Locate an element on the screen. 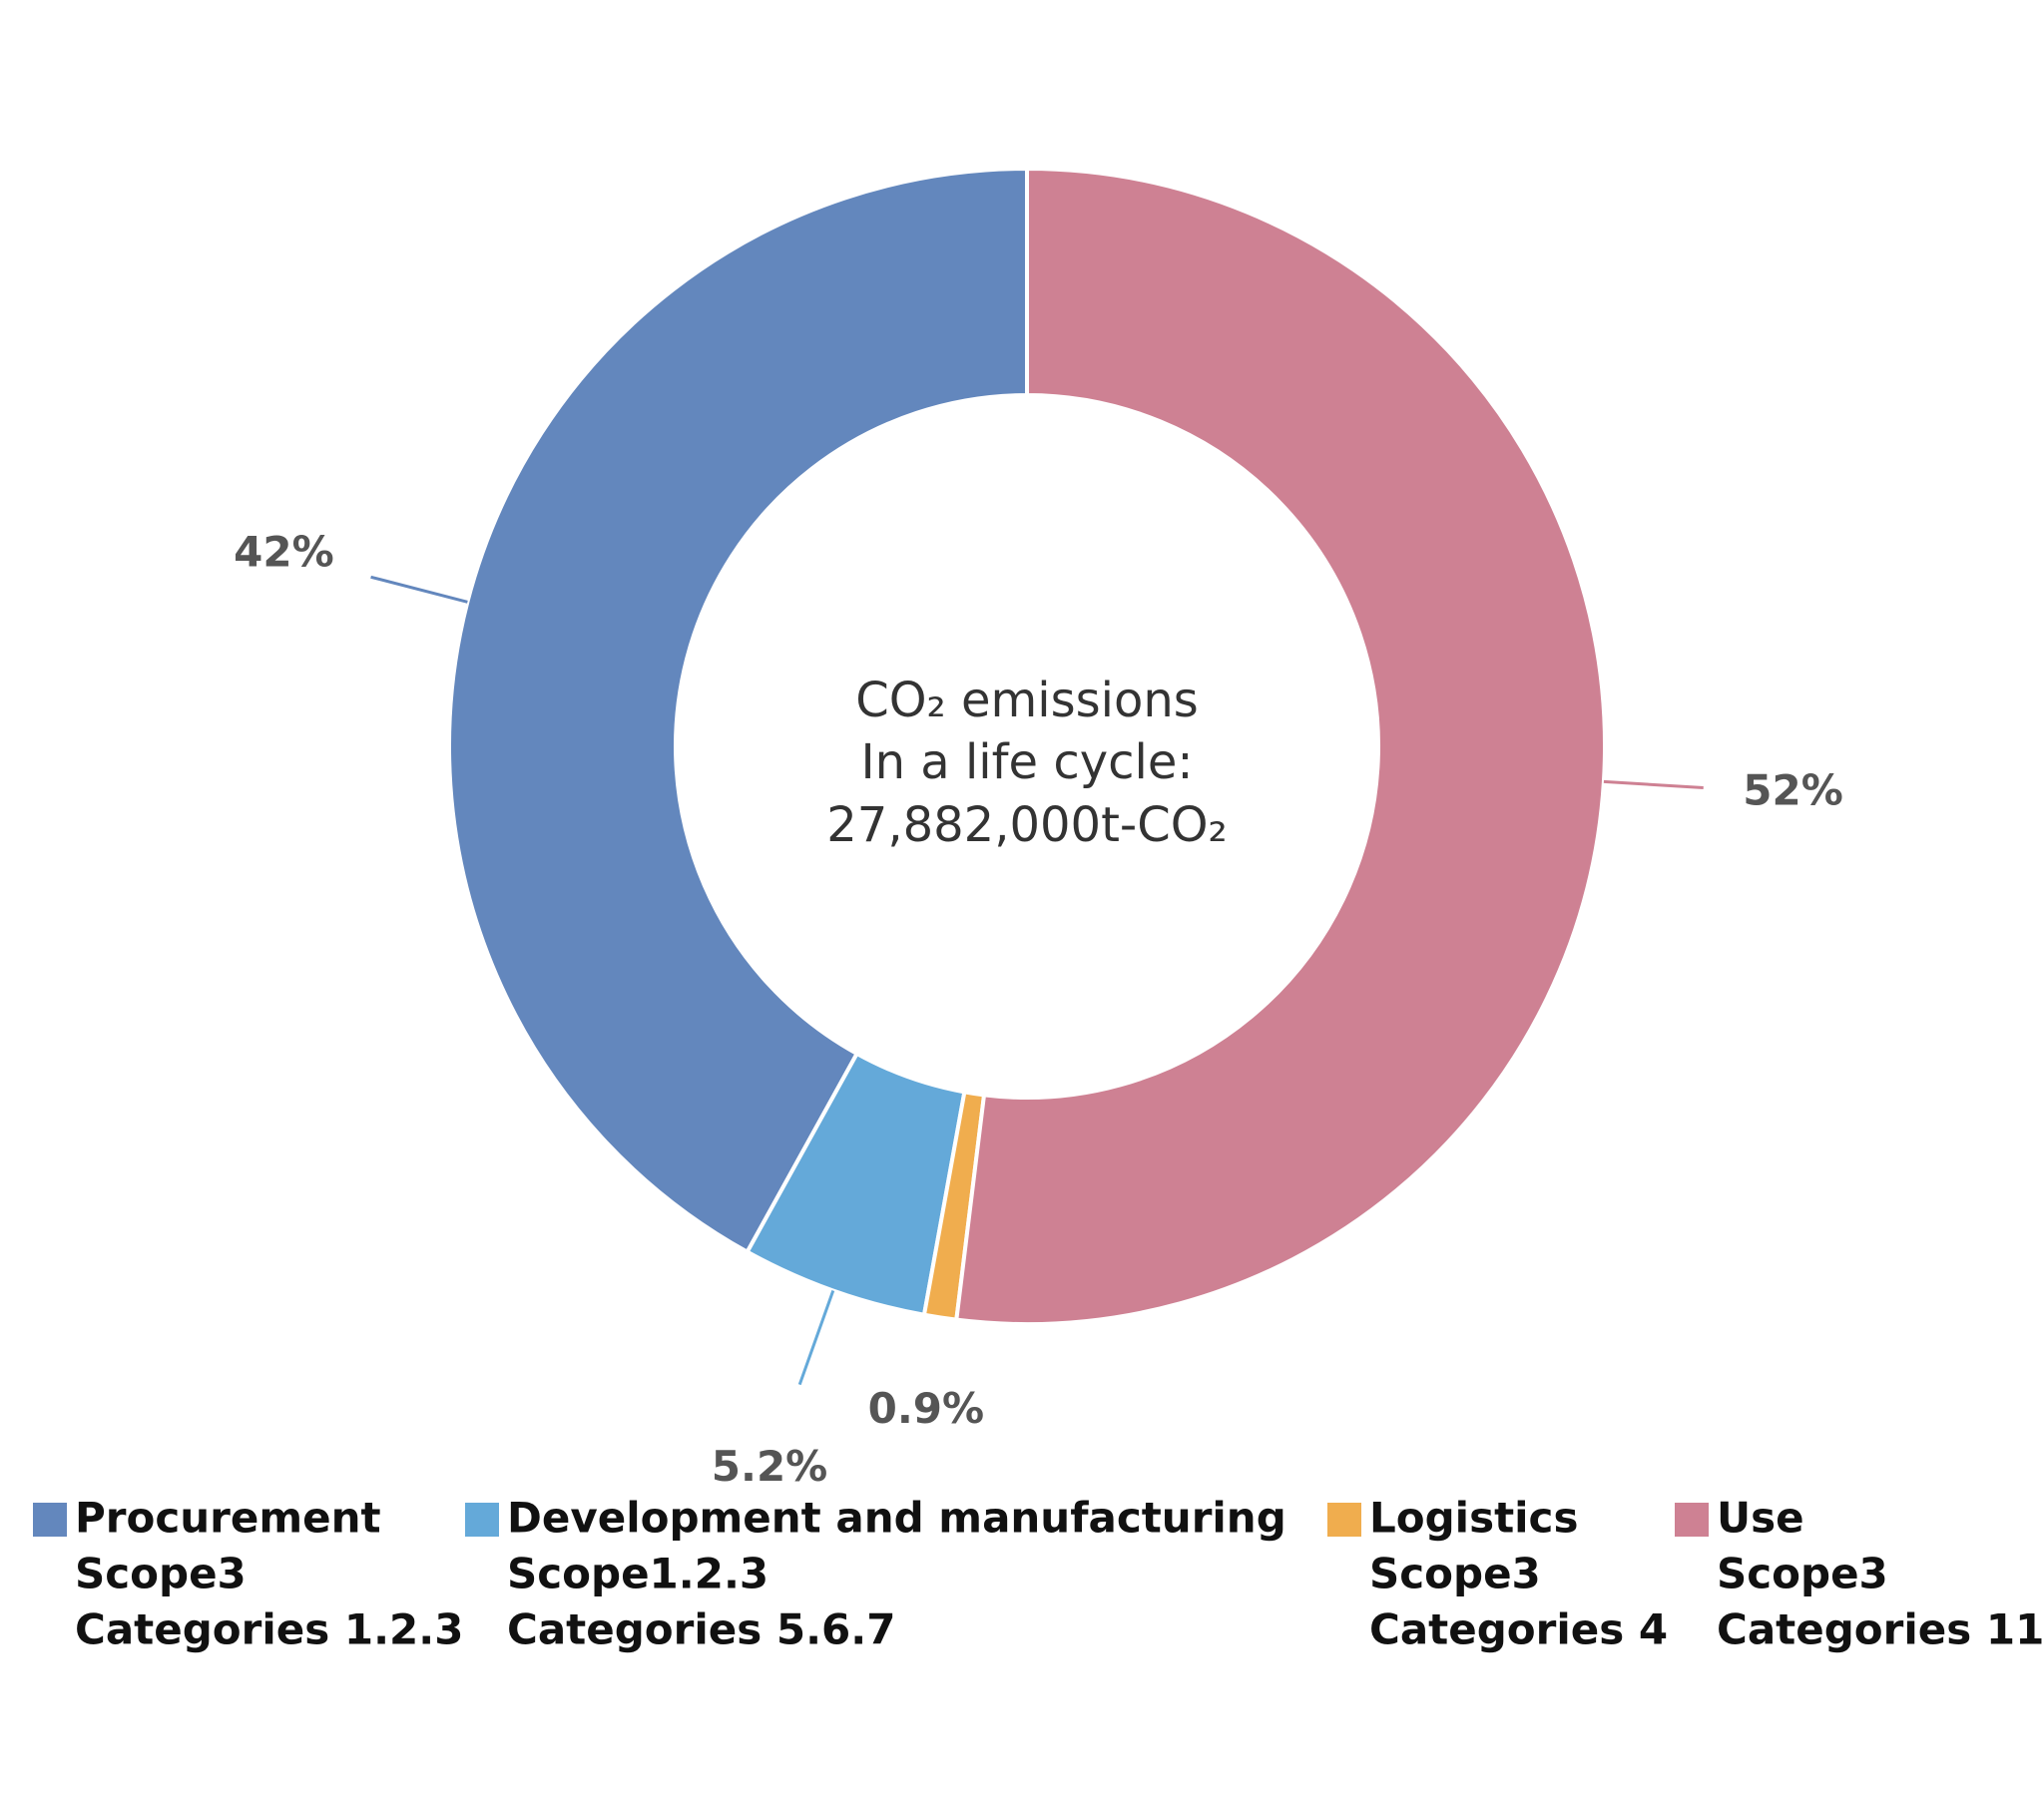 This screenshot has width=2044, height=1814. legend-label: Logistics is located at coordinates (1473, 1519).